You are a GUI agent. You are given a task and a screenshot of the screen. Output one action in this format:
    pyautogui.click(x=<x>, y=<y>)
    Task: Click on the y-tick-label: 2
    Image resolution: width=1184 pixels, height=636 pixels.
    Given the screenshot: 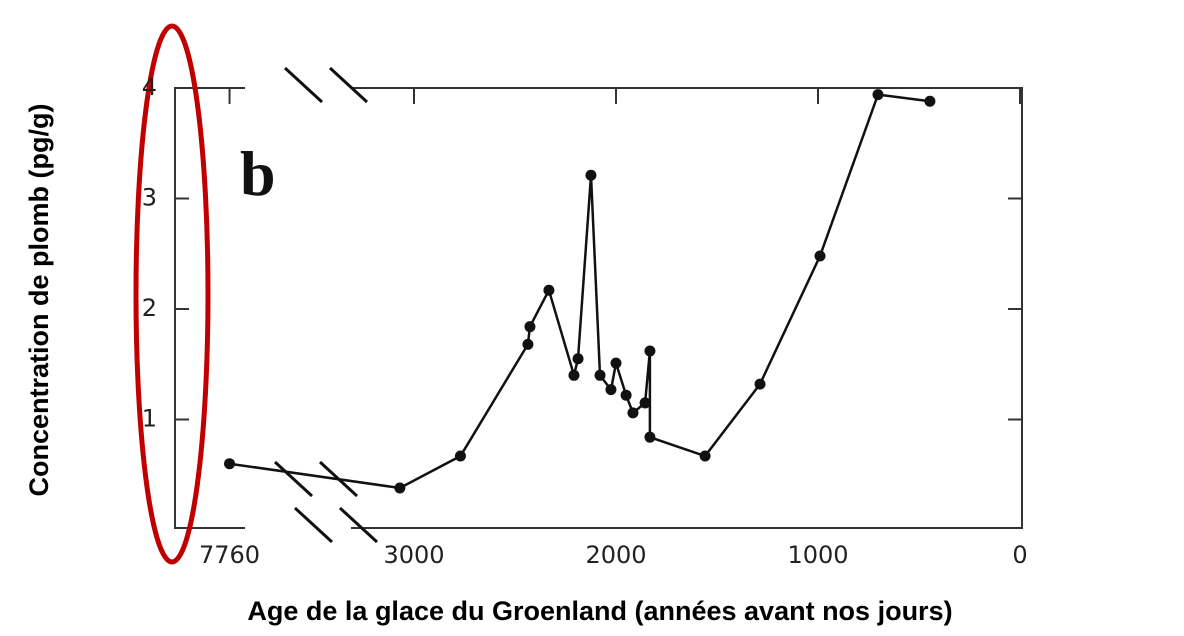 What is the action you would take?
    pyautogui.click(x=149, y=308)
    